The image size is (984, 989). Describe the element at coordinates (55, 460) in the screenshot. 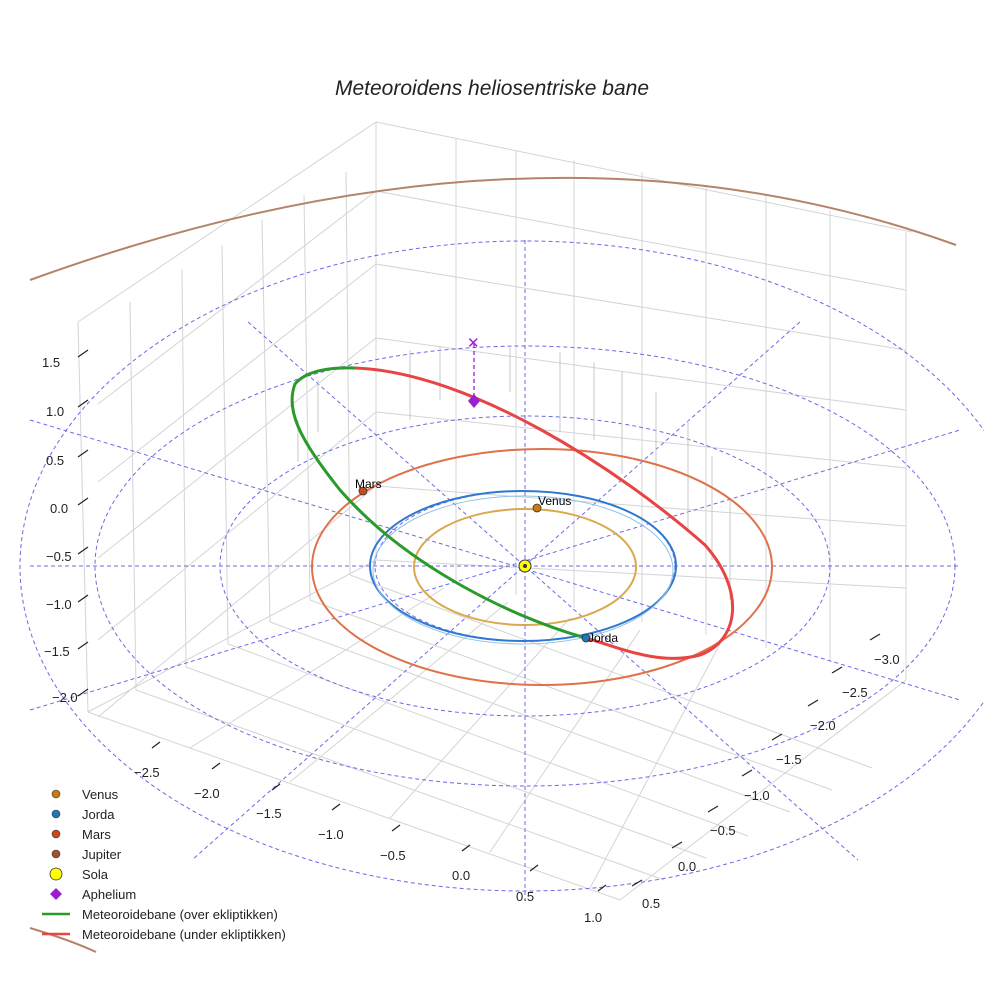

I see `z-tick-label: 0.5` at that location.